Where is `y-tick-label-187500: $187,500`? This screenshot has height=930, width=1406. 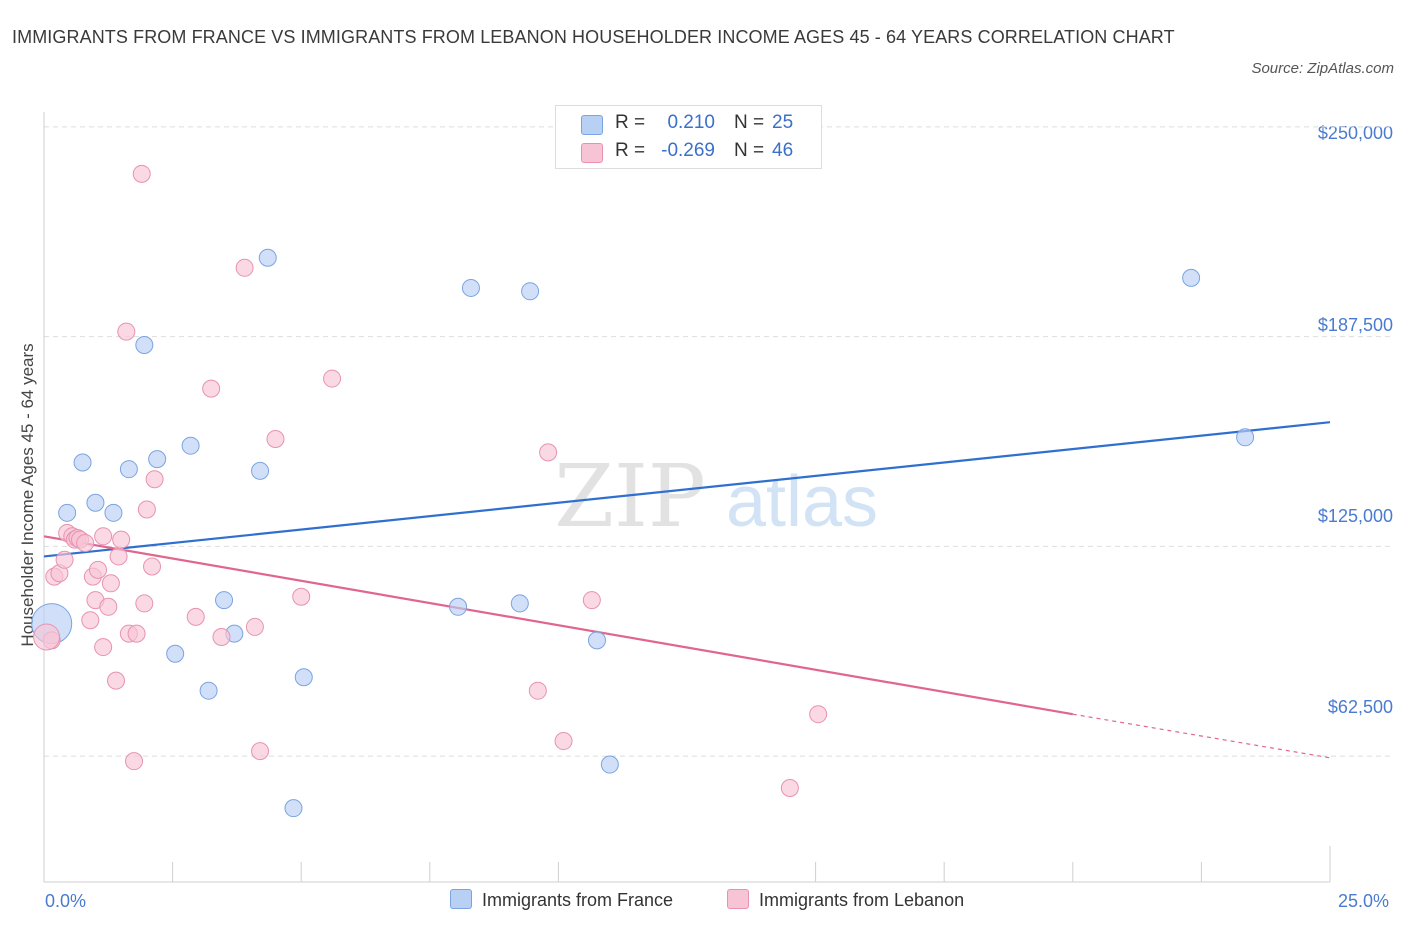 y-tick-label-187500: $187,500 is located at coordinates (1355, 325).